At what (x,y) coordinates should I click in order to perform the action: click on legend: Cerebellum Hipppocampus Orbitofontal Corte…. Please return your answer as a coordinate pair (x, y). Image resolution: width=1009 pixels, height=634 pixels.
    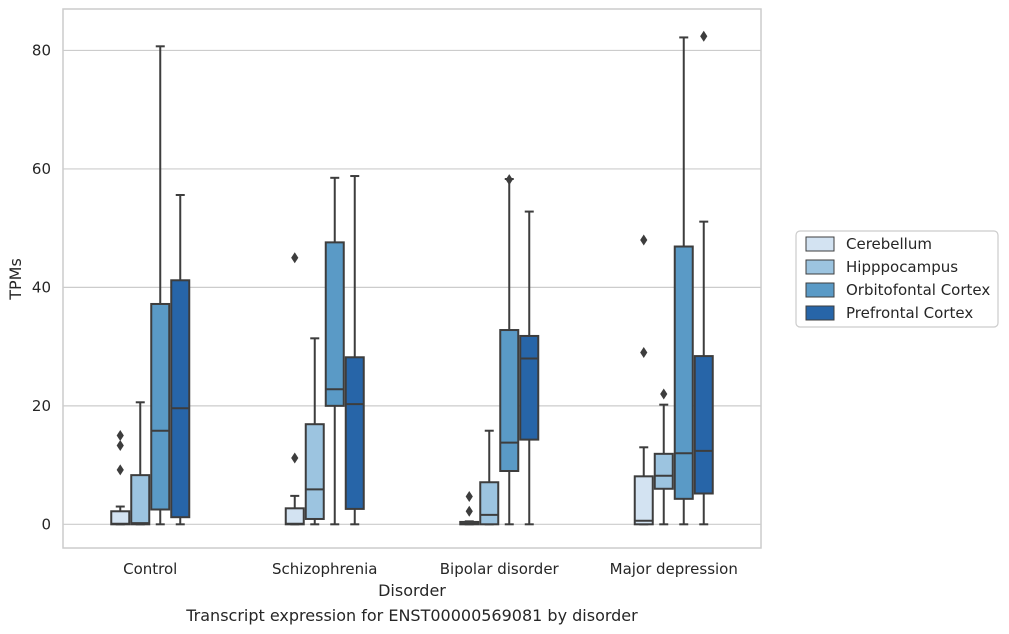
    Looking at the image, I should click on (897, 279).